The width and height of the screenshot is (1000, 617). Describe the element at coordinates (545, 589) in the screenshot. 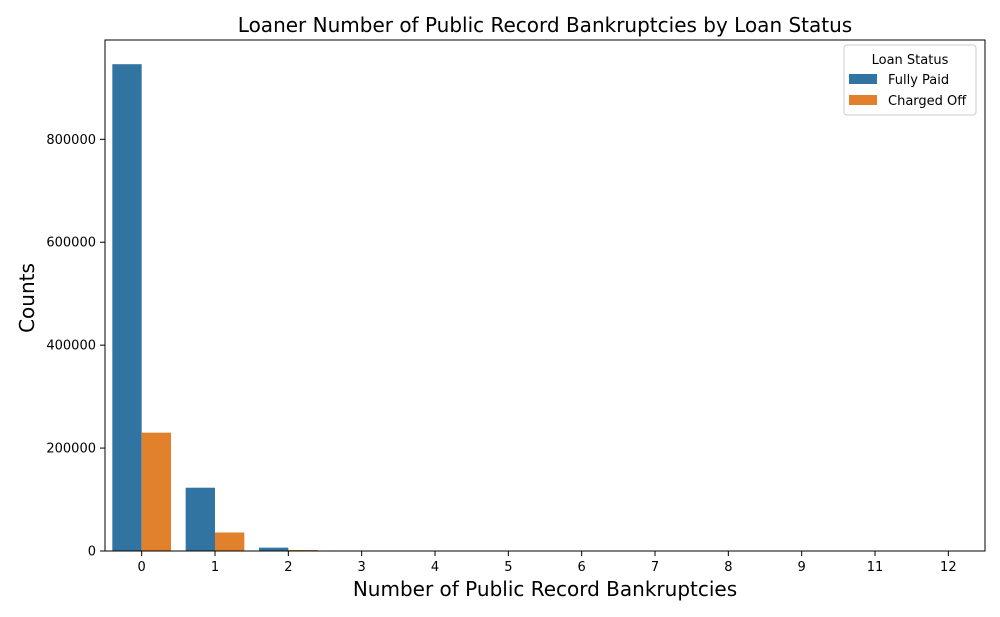

I see `x-axis-label: Number of Public Record Bankruptcies` at that location.